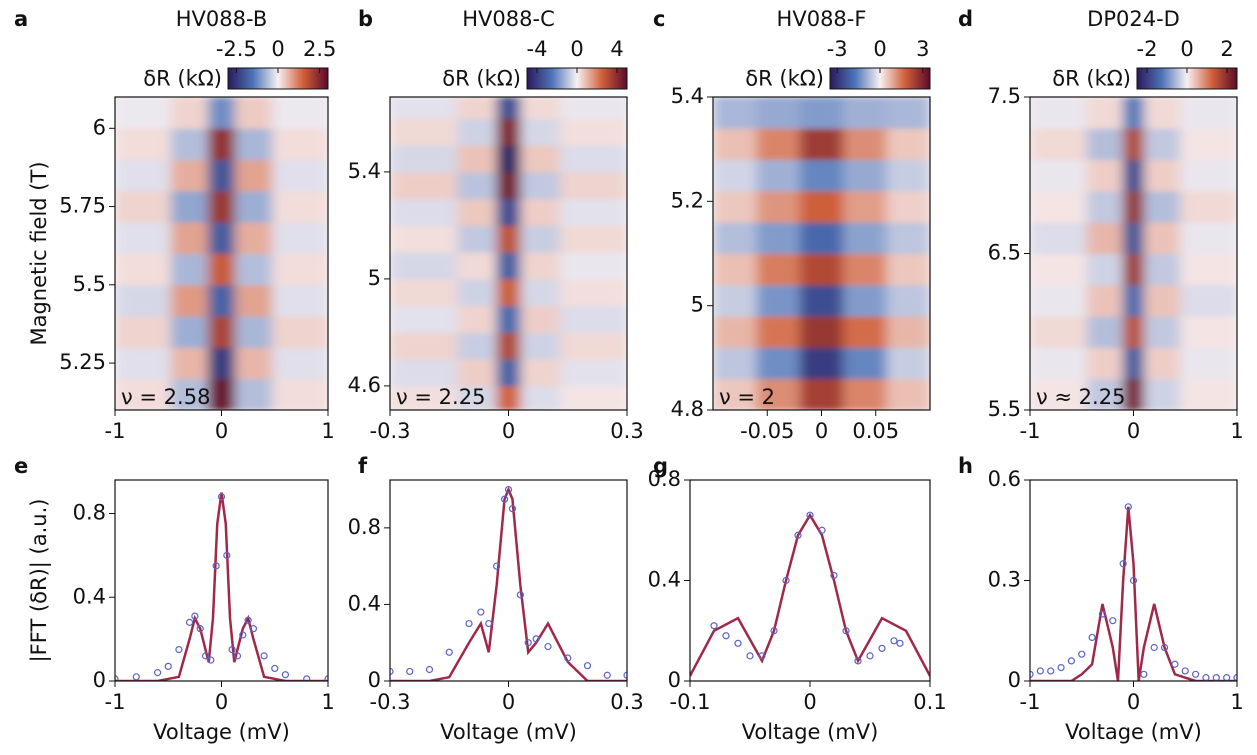 This screenshot has height=755, width=1257. I want to click on y-tick-label: 5.25, so click(82, 362).